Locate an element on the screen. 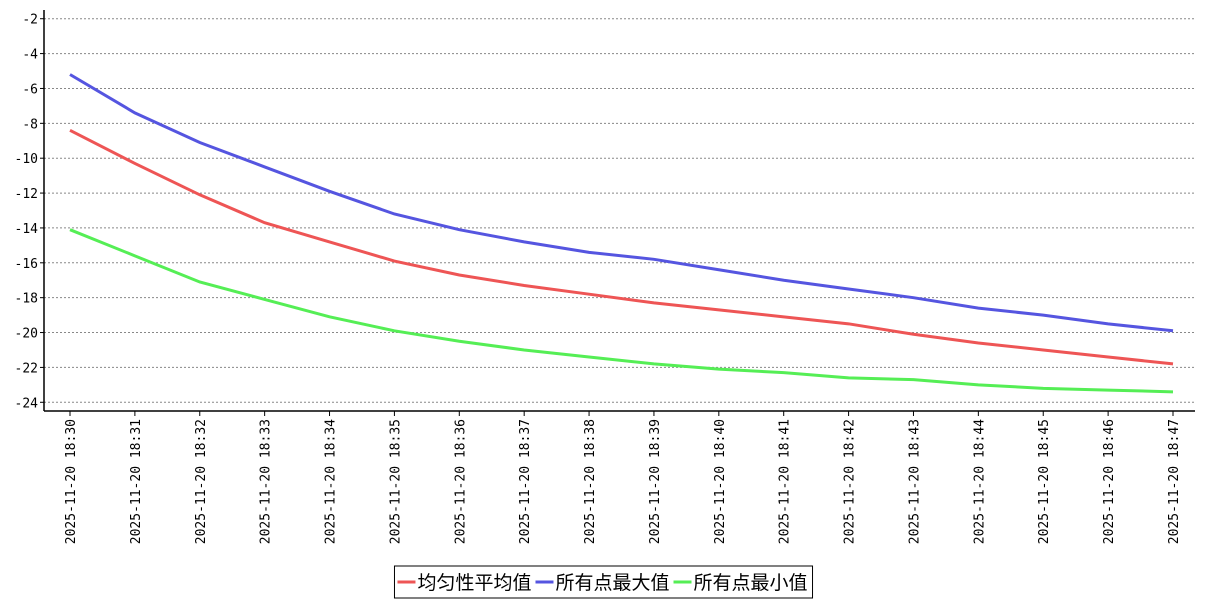 The width and height of the screenshot is (1207, 600). x-tick-label: 2025-11-20 18:43 is located at coordinates (914, 481).